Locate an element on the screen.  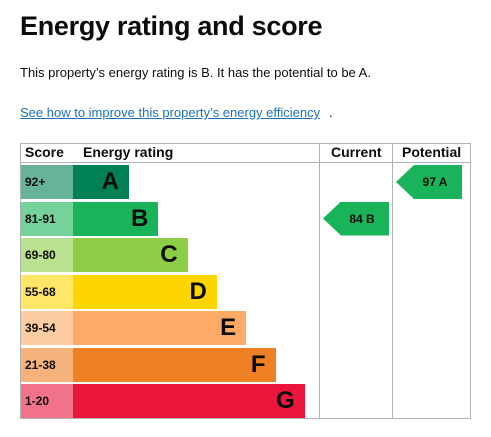
band-score-b: 81-91 is located at coordinates (47, 218).